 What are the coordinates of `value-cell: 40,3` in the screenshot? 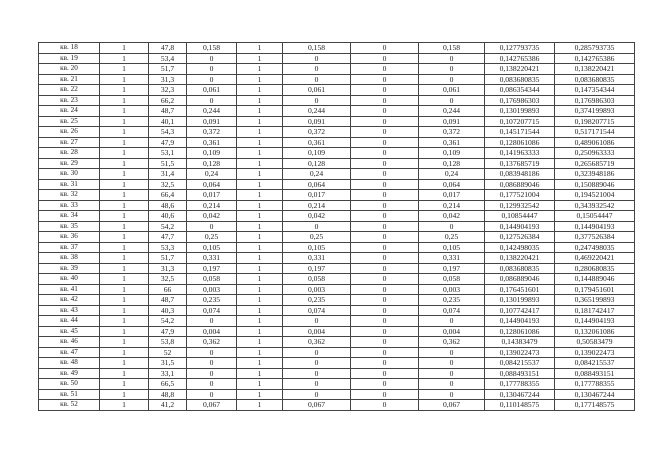 It's located at (167, 310).